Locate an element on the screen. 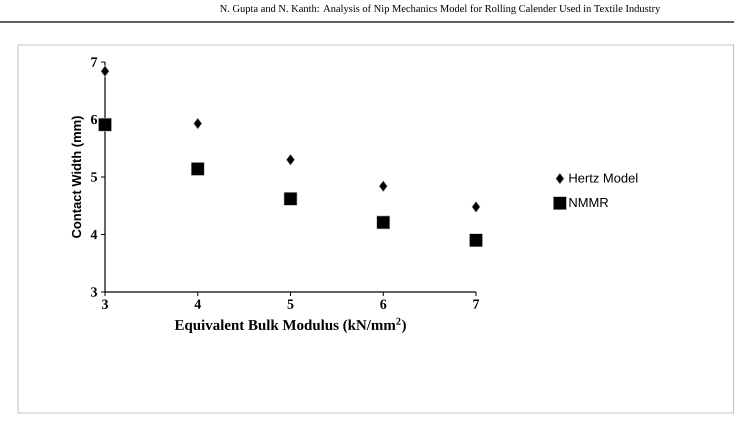 This screenshot has height=422, width=734. x-tick-label: 5 is located at coordinates (291, 304).